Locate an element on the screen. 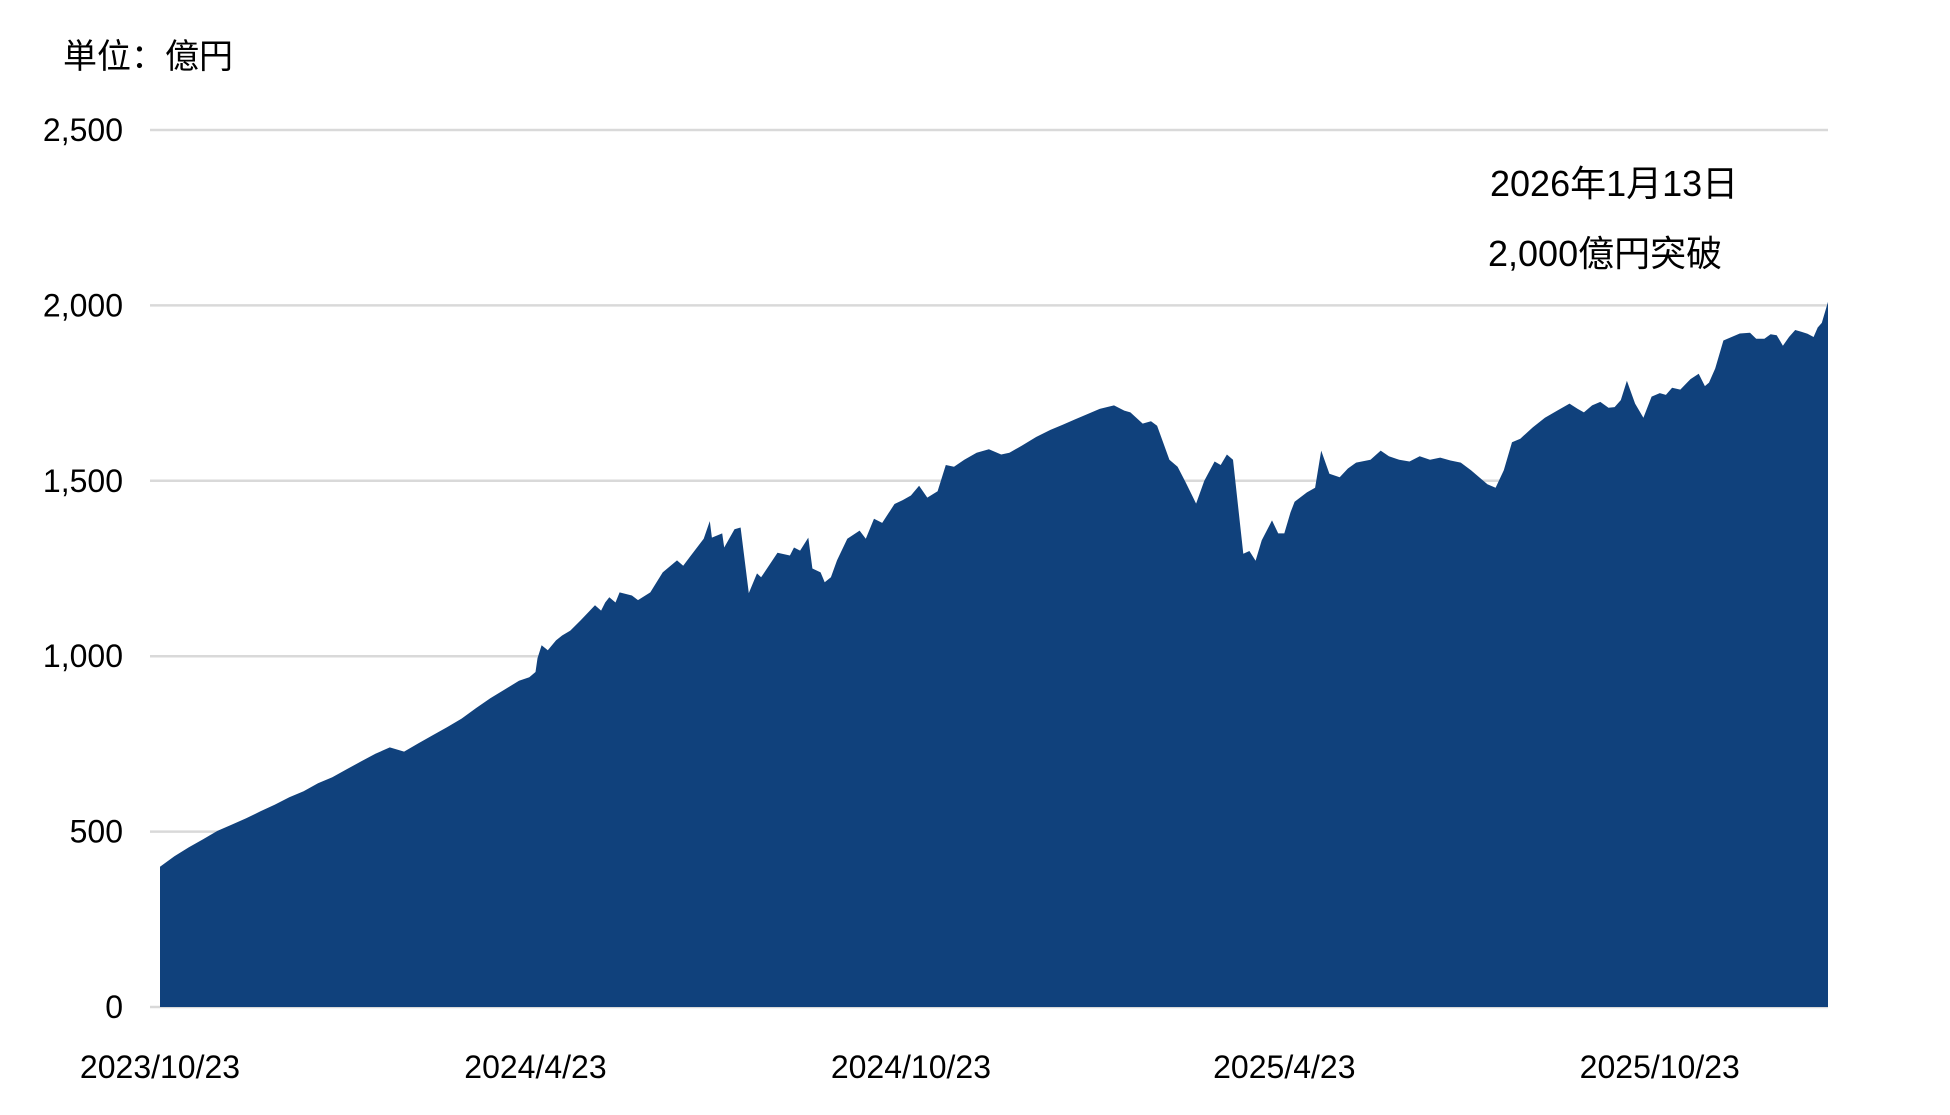 This screenshot has height=1115, width=1950. x-tick-label-2024/4/23: 2024/4/23 is located at coordinates (535, 1067).